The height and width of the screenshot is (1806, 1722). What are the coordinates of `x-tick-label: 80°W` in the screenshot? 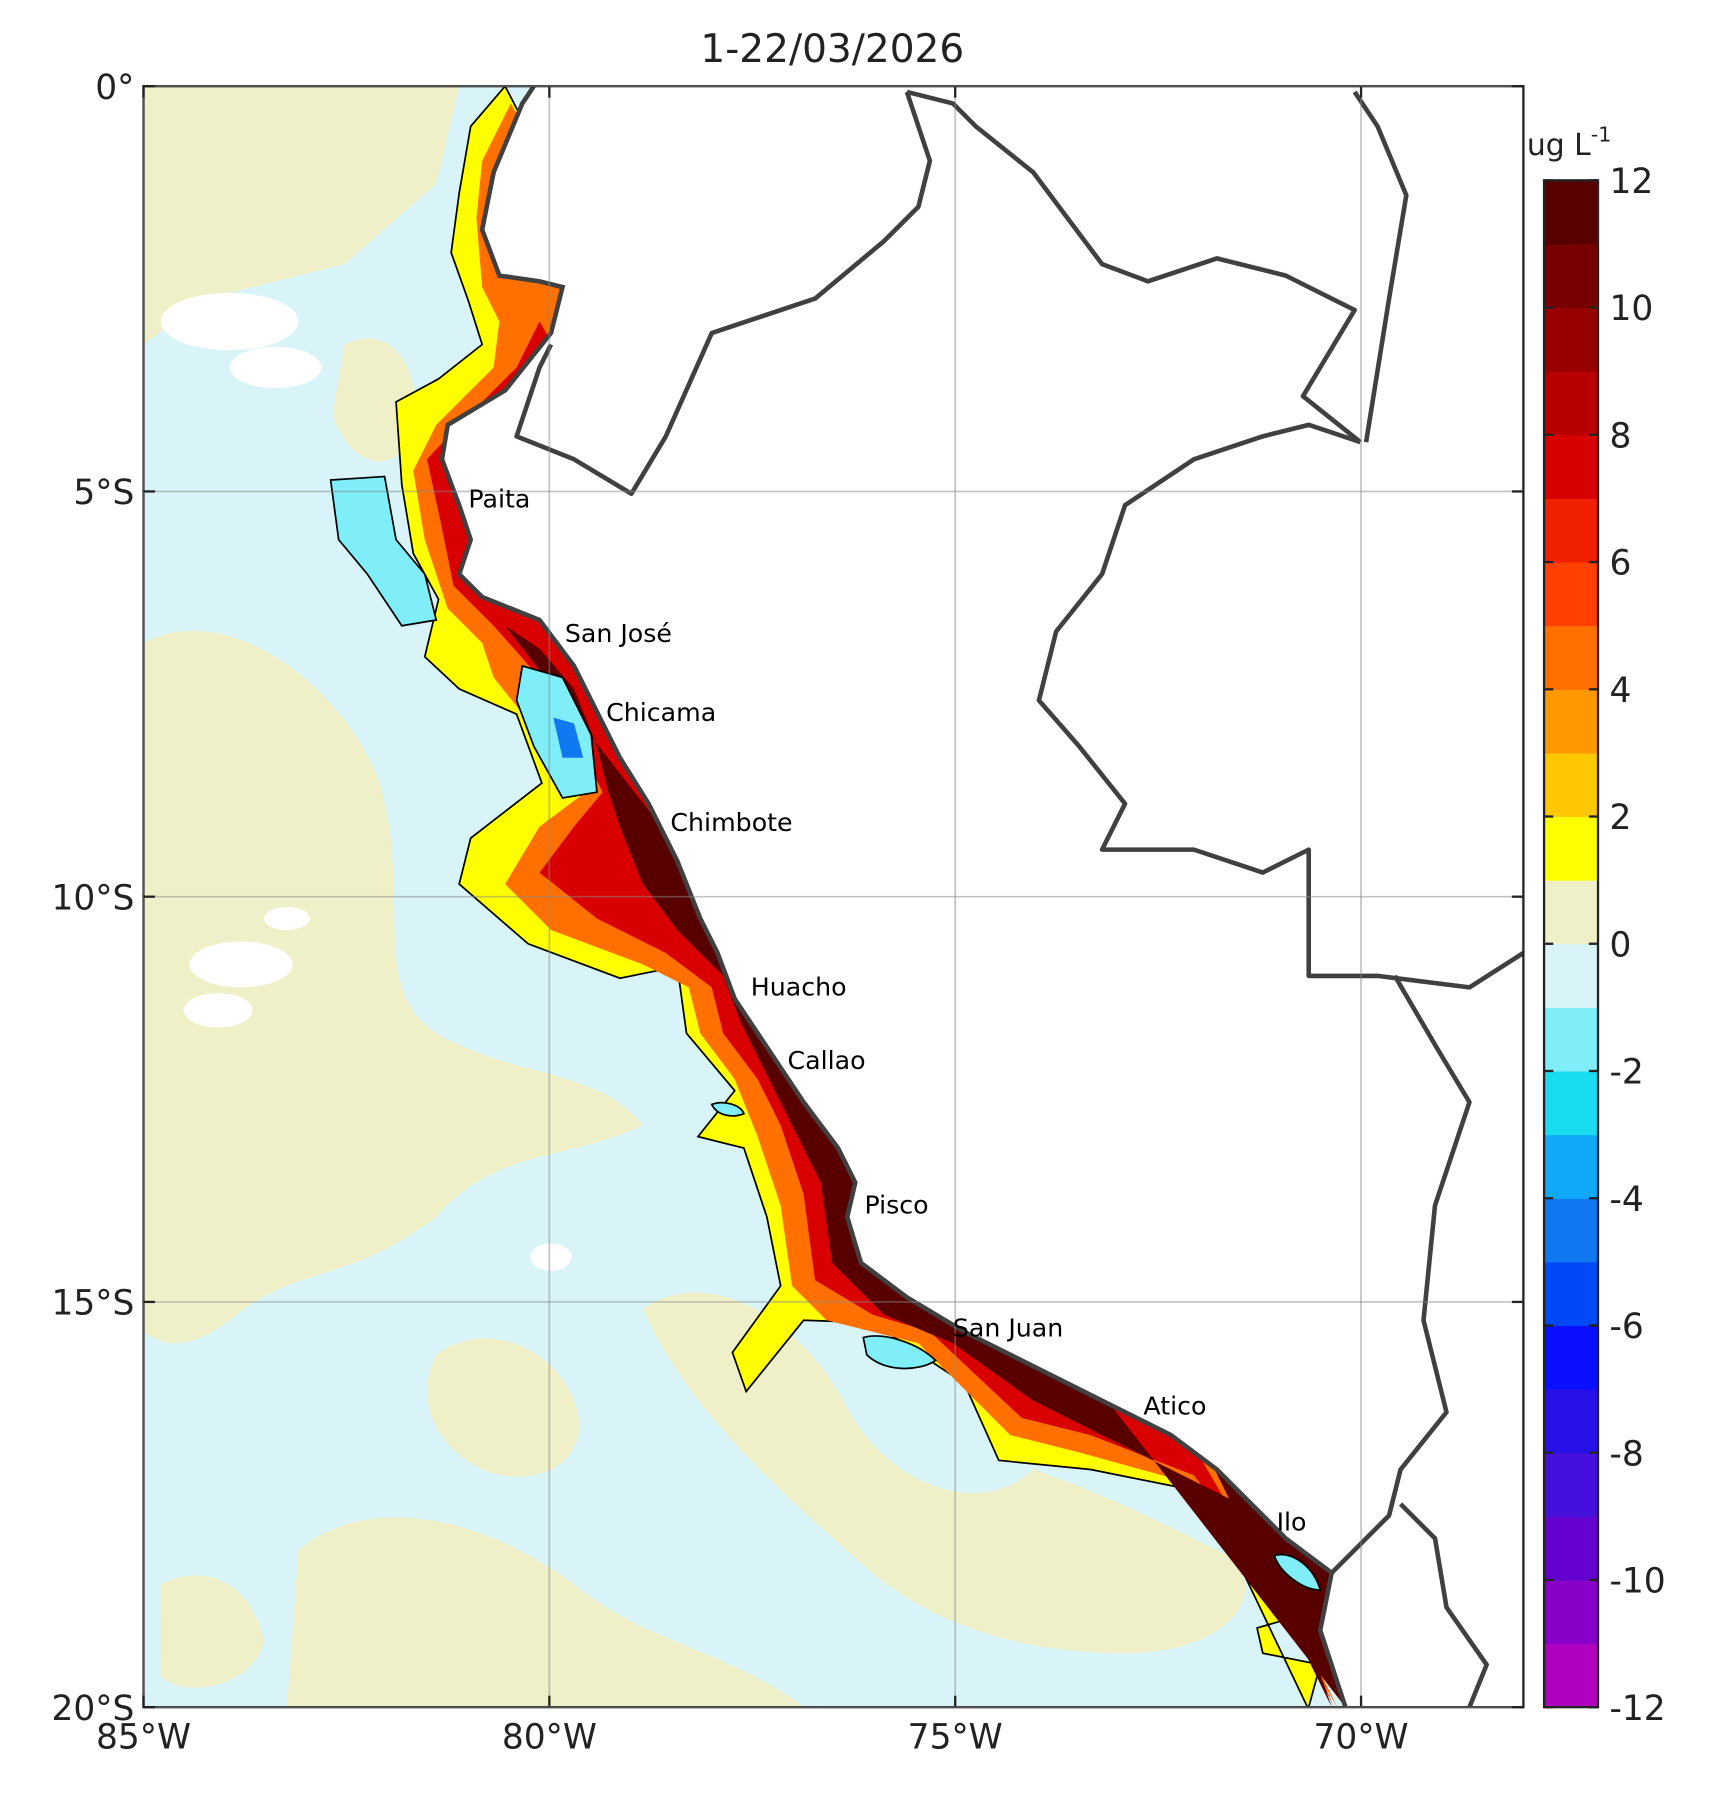 It's located at (549, 1738).